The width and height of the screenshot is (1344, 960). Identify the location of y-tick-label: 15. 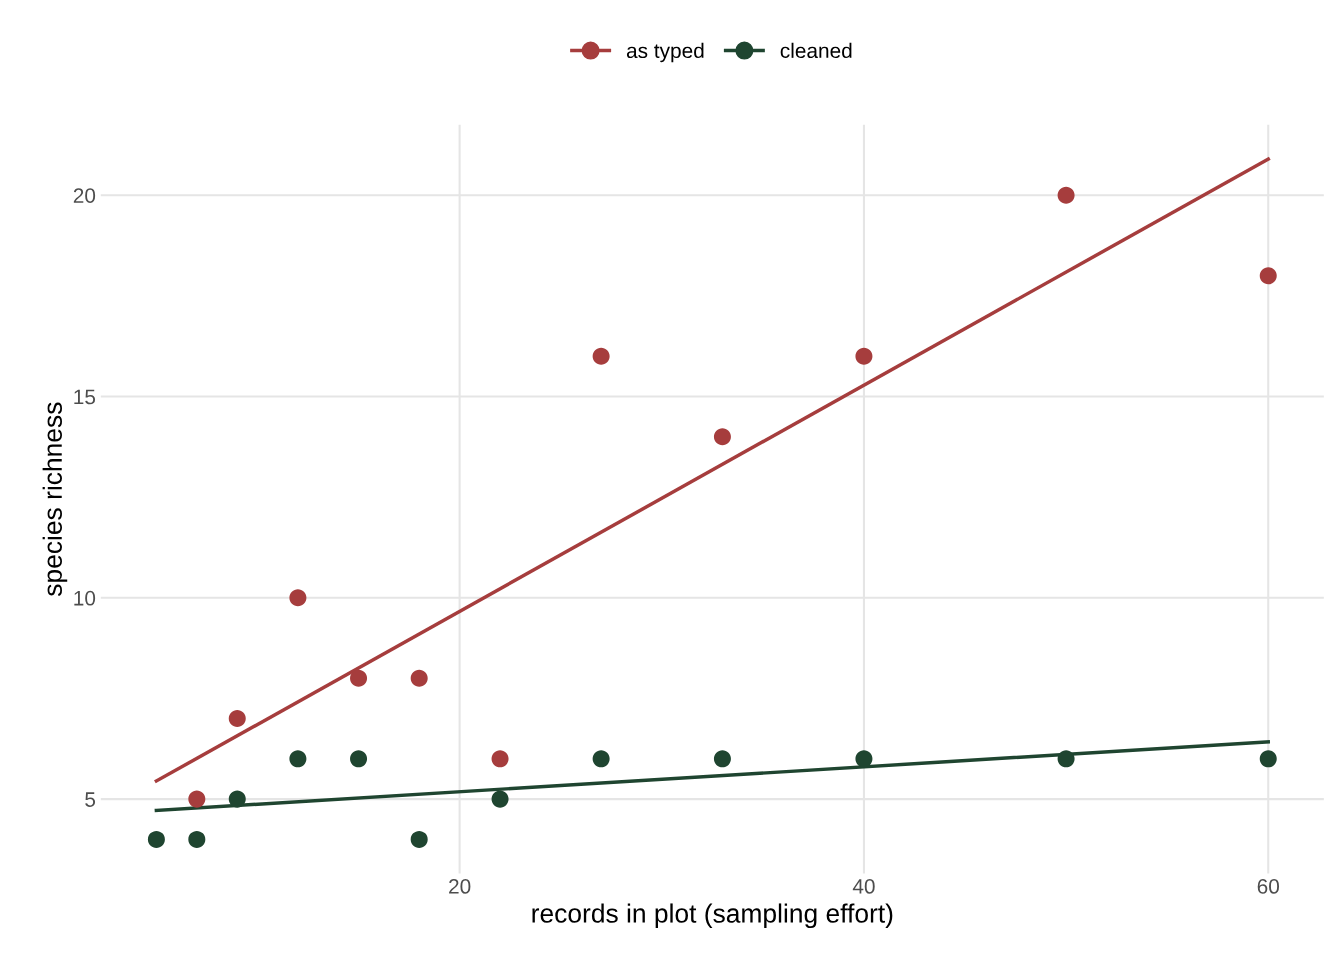
(85, 397).